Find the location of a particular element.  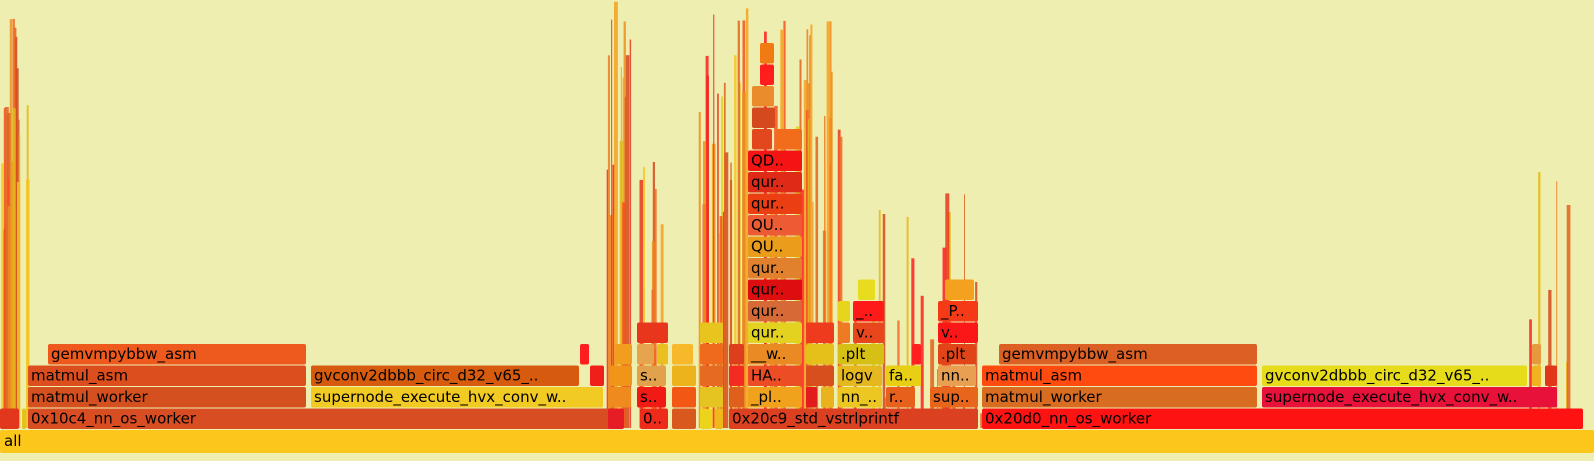

frame: _.. is located at coordinates (868, 311).